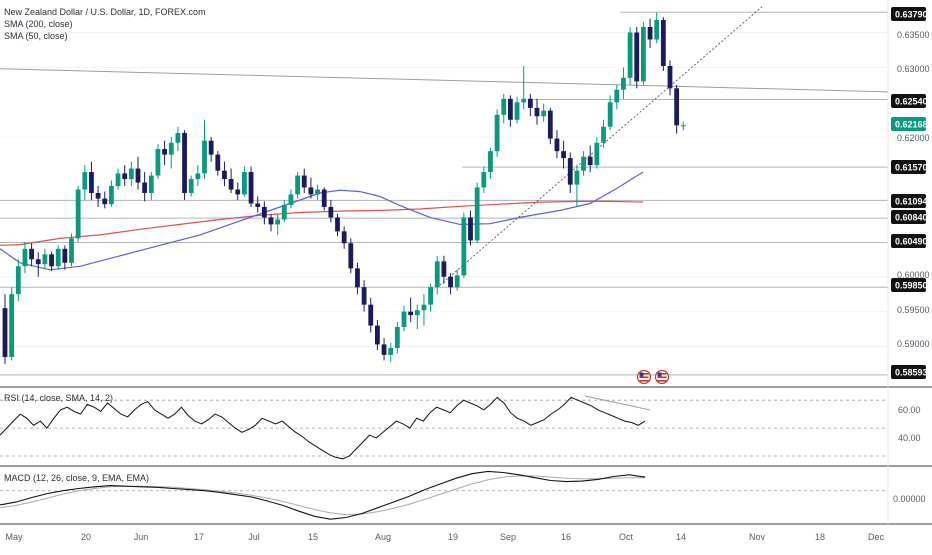  Describe the element at coordinates (38, 24) in the screenshot. I see `legend-sma200: SMA (200, close)` at that location.